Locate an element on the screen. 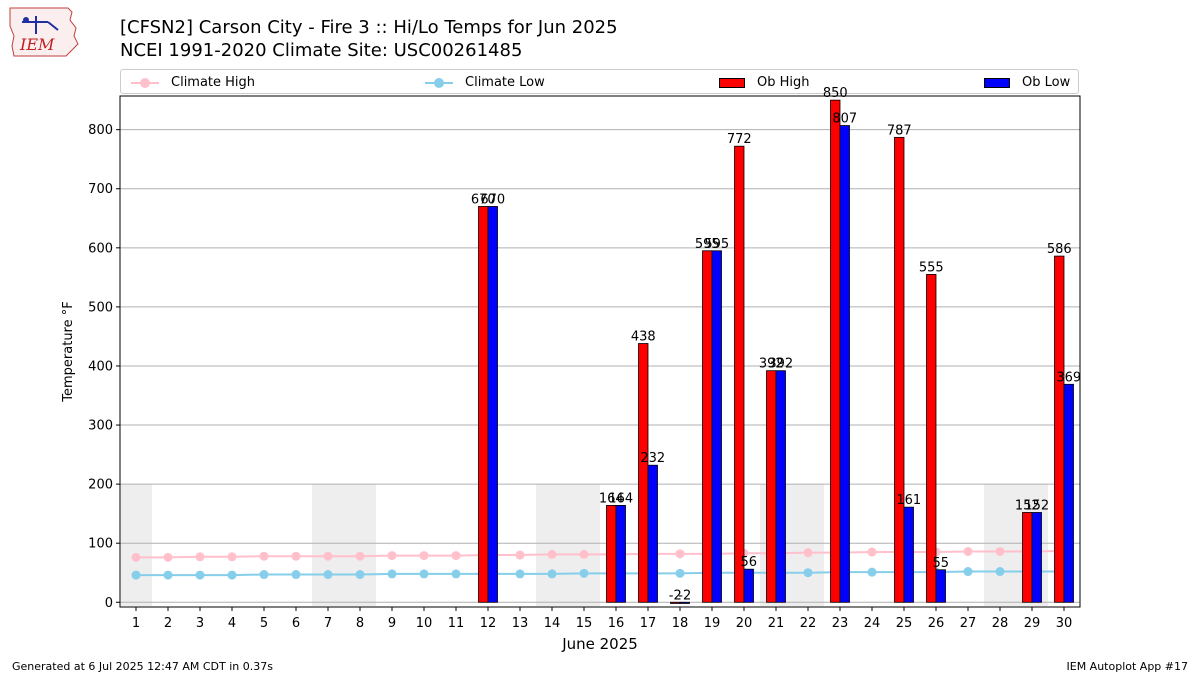 This screenshot has width=1200, height=675. x-tick-label: 1 is located at coordinates (136, 623).